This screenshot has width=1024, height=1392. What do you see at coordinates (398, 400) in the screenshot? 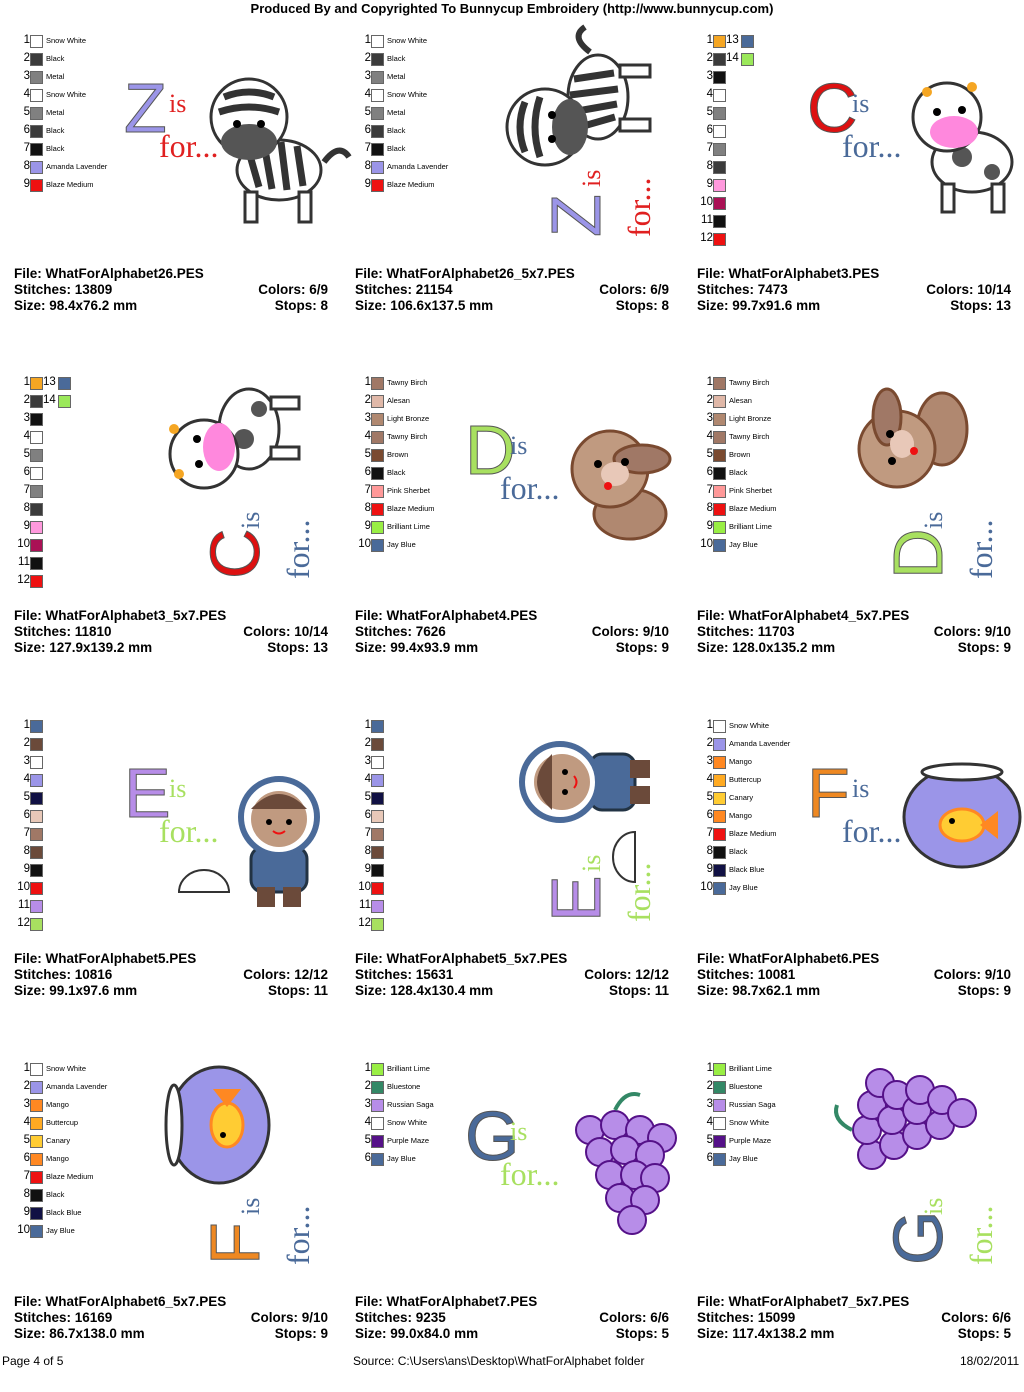
I see `color-name: Alesan` at bounding box center [398, 400].